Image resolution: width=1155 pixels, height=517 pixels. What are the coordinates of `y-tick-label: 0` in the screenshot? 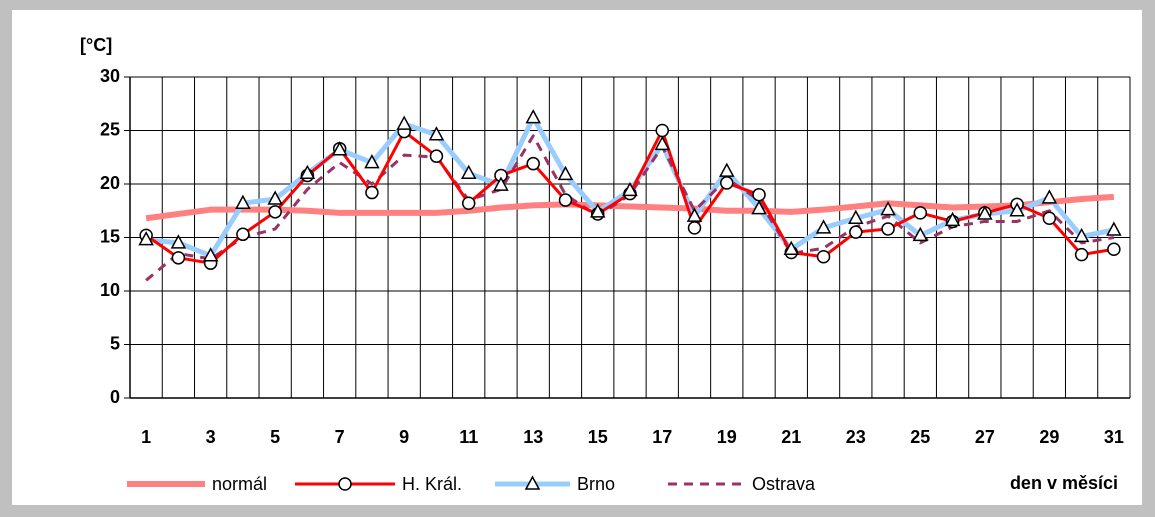 It's located at (115, 397).